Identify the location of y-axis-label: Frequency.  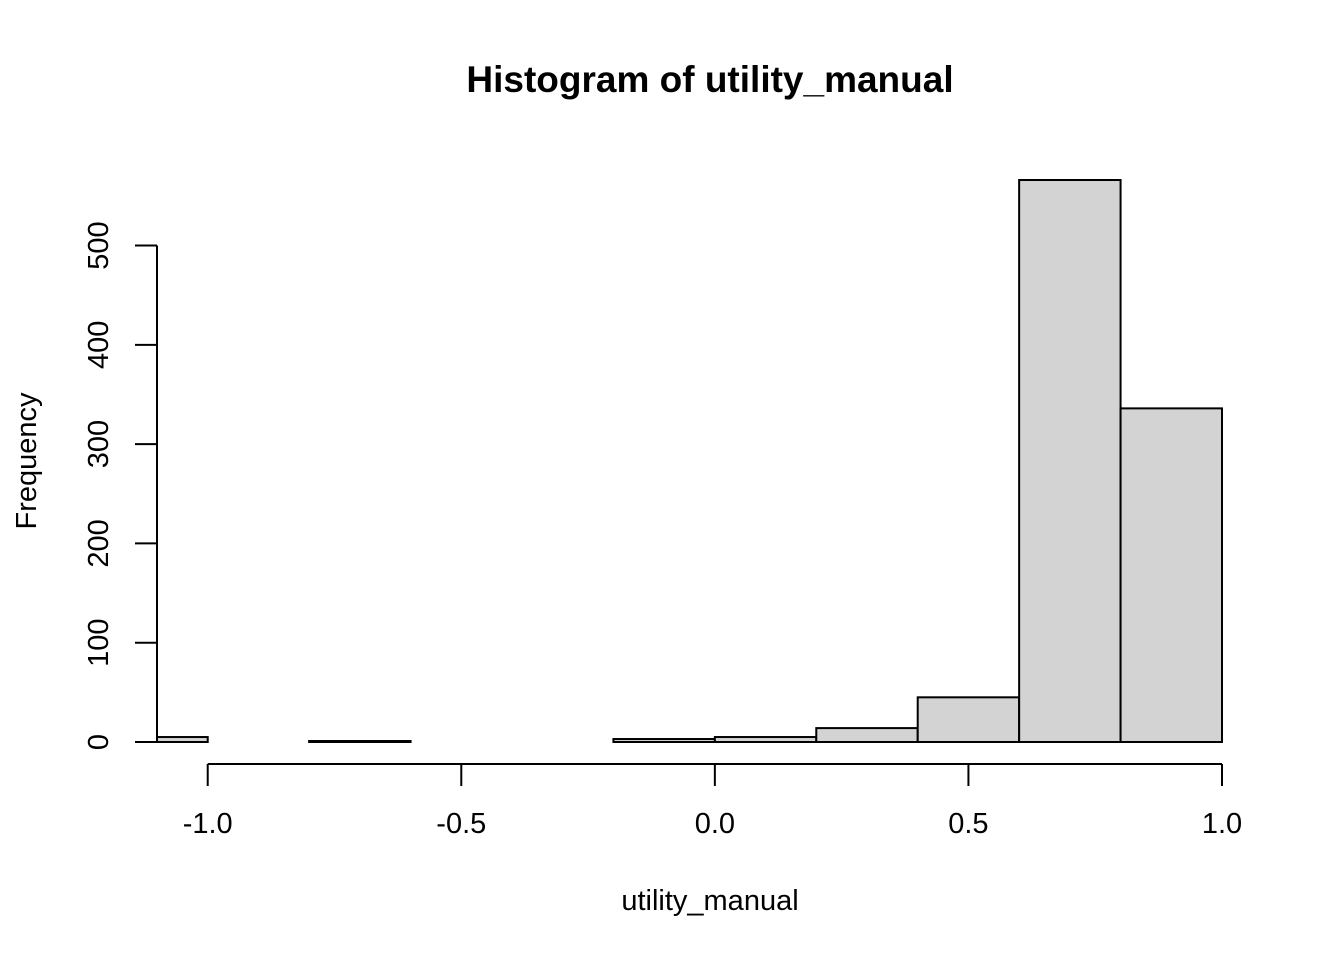
(27, 461).